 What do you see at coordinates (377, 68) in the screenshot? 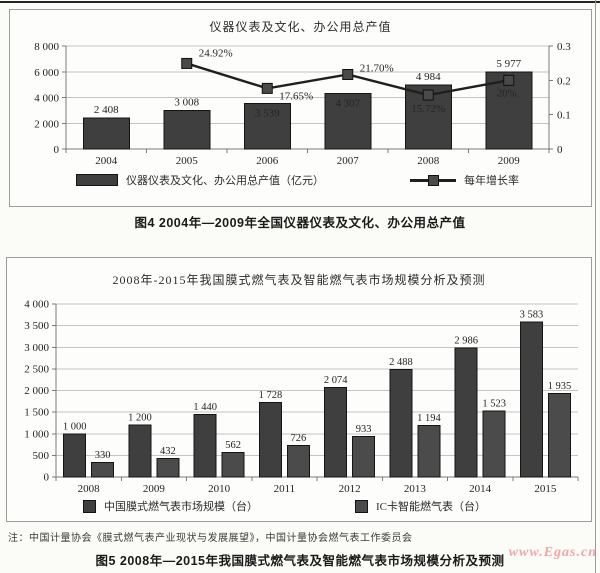
I see `growth-rate-label: 21.70%` at bounding box center [377, 68].